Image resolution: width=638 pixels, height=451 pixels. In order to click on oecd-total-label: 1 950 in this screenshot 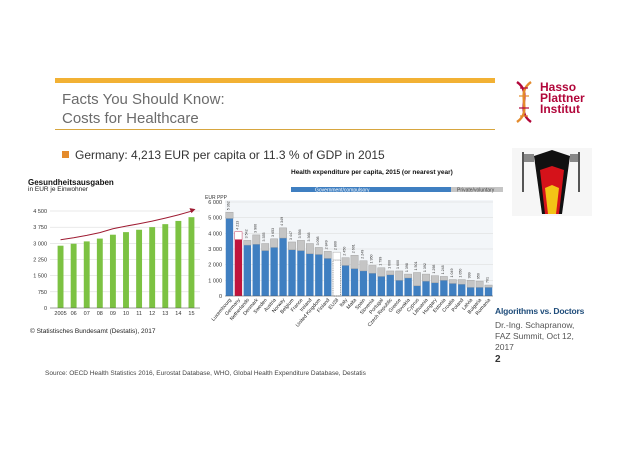, I will do `click(371, 258)`.